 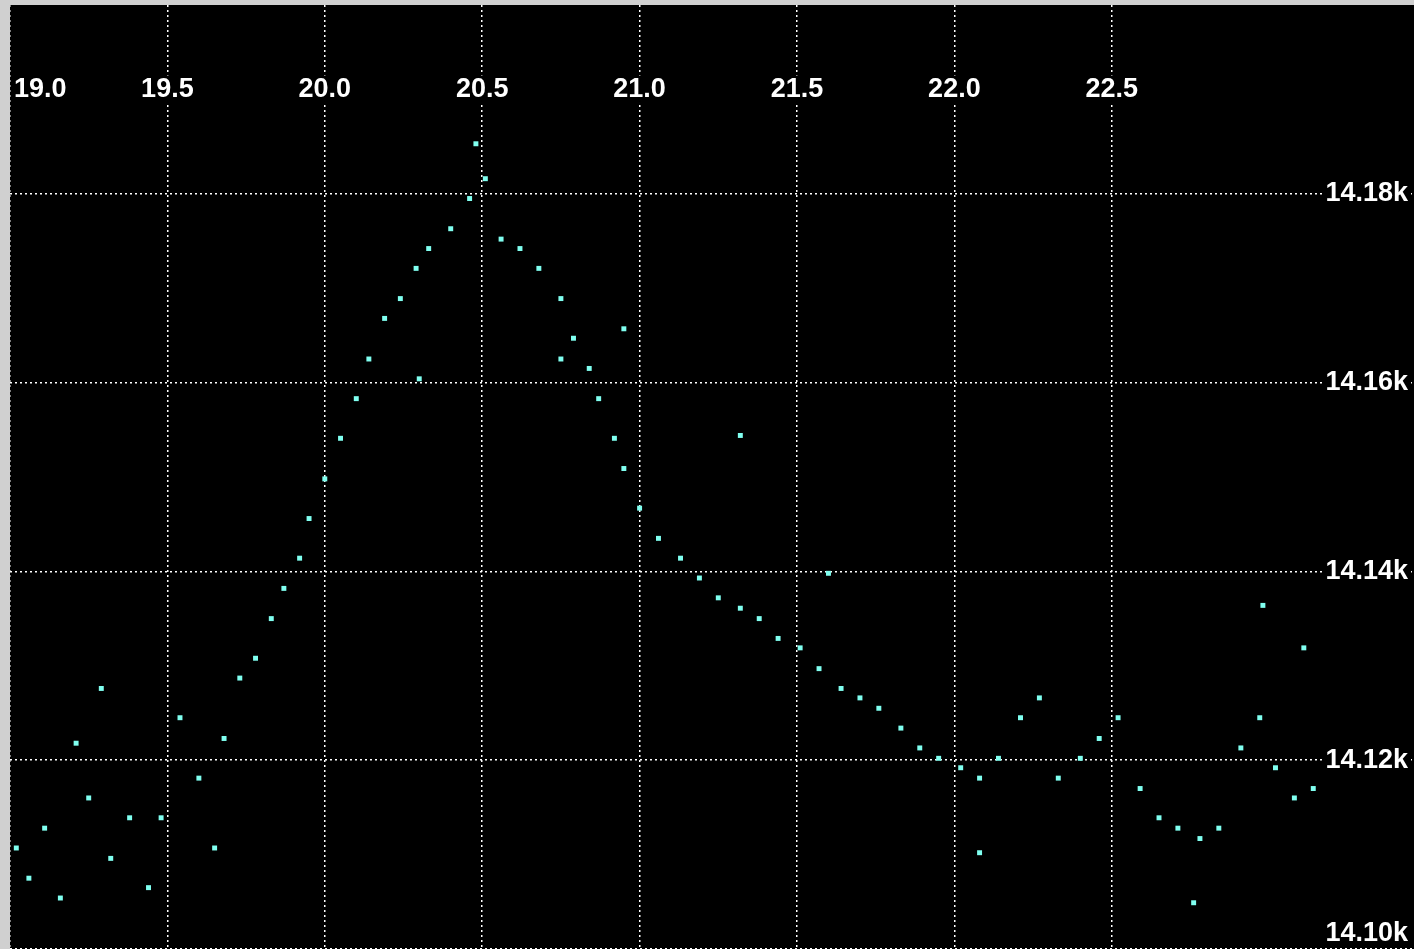 I want to click on y-tick-label: 14.18k, so click(x=1367, y=192).